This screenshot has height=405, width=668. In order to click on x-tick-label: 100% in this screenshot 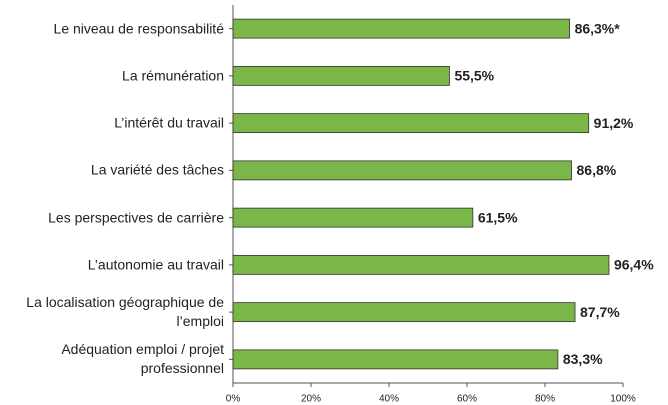, I will do `click(623, 399)`.